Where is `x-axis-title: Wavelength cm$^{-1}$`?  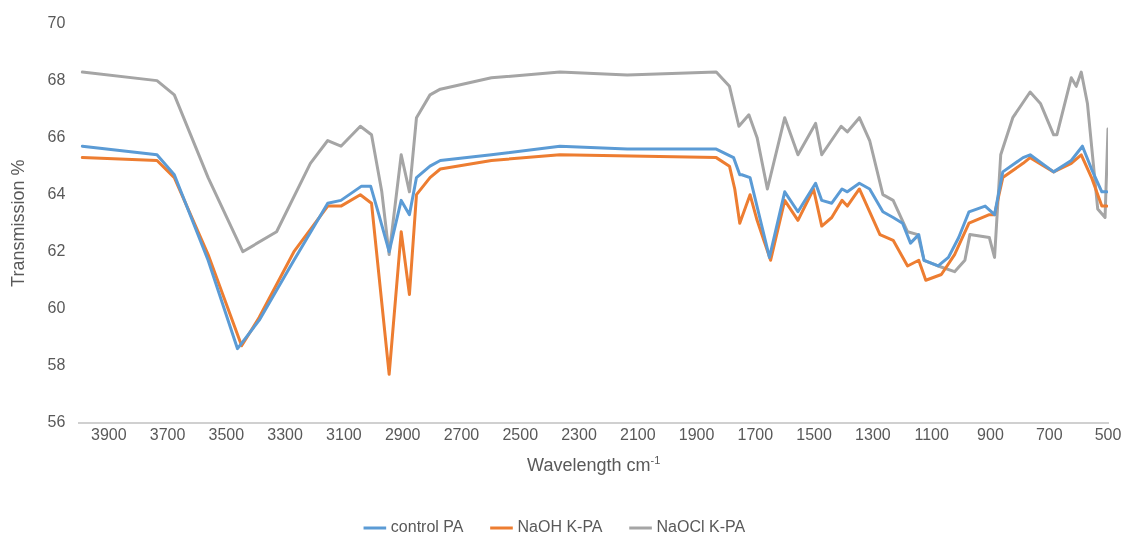
x-axis-title: Wavelength cm$^{-1}$ is located at coordinates (594, 465).